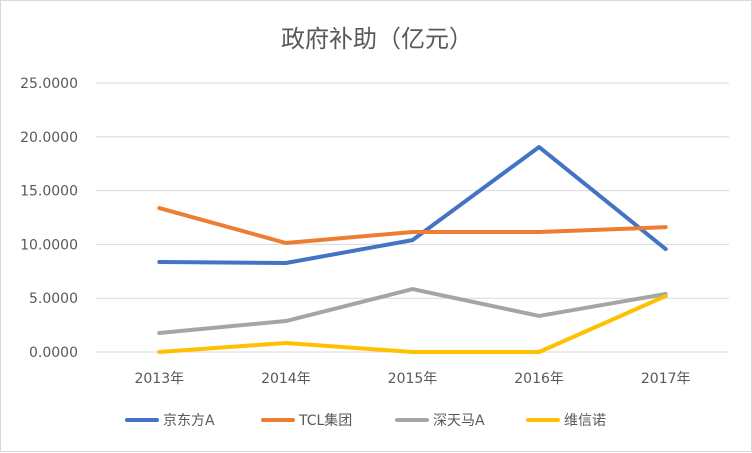 Image resolution: width=752 pixels, height=453 pixels. I want to click on x-tick-label: 2015年, so click(413, 379).